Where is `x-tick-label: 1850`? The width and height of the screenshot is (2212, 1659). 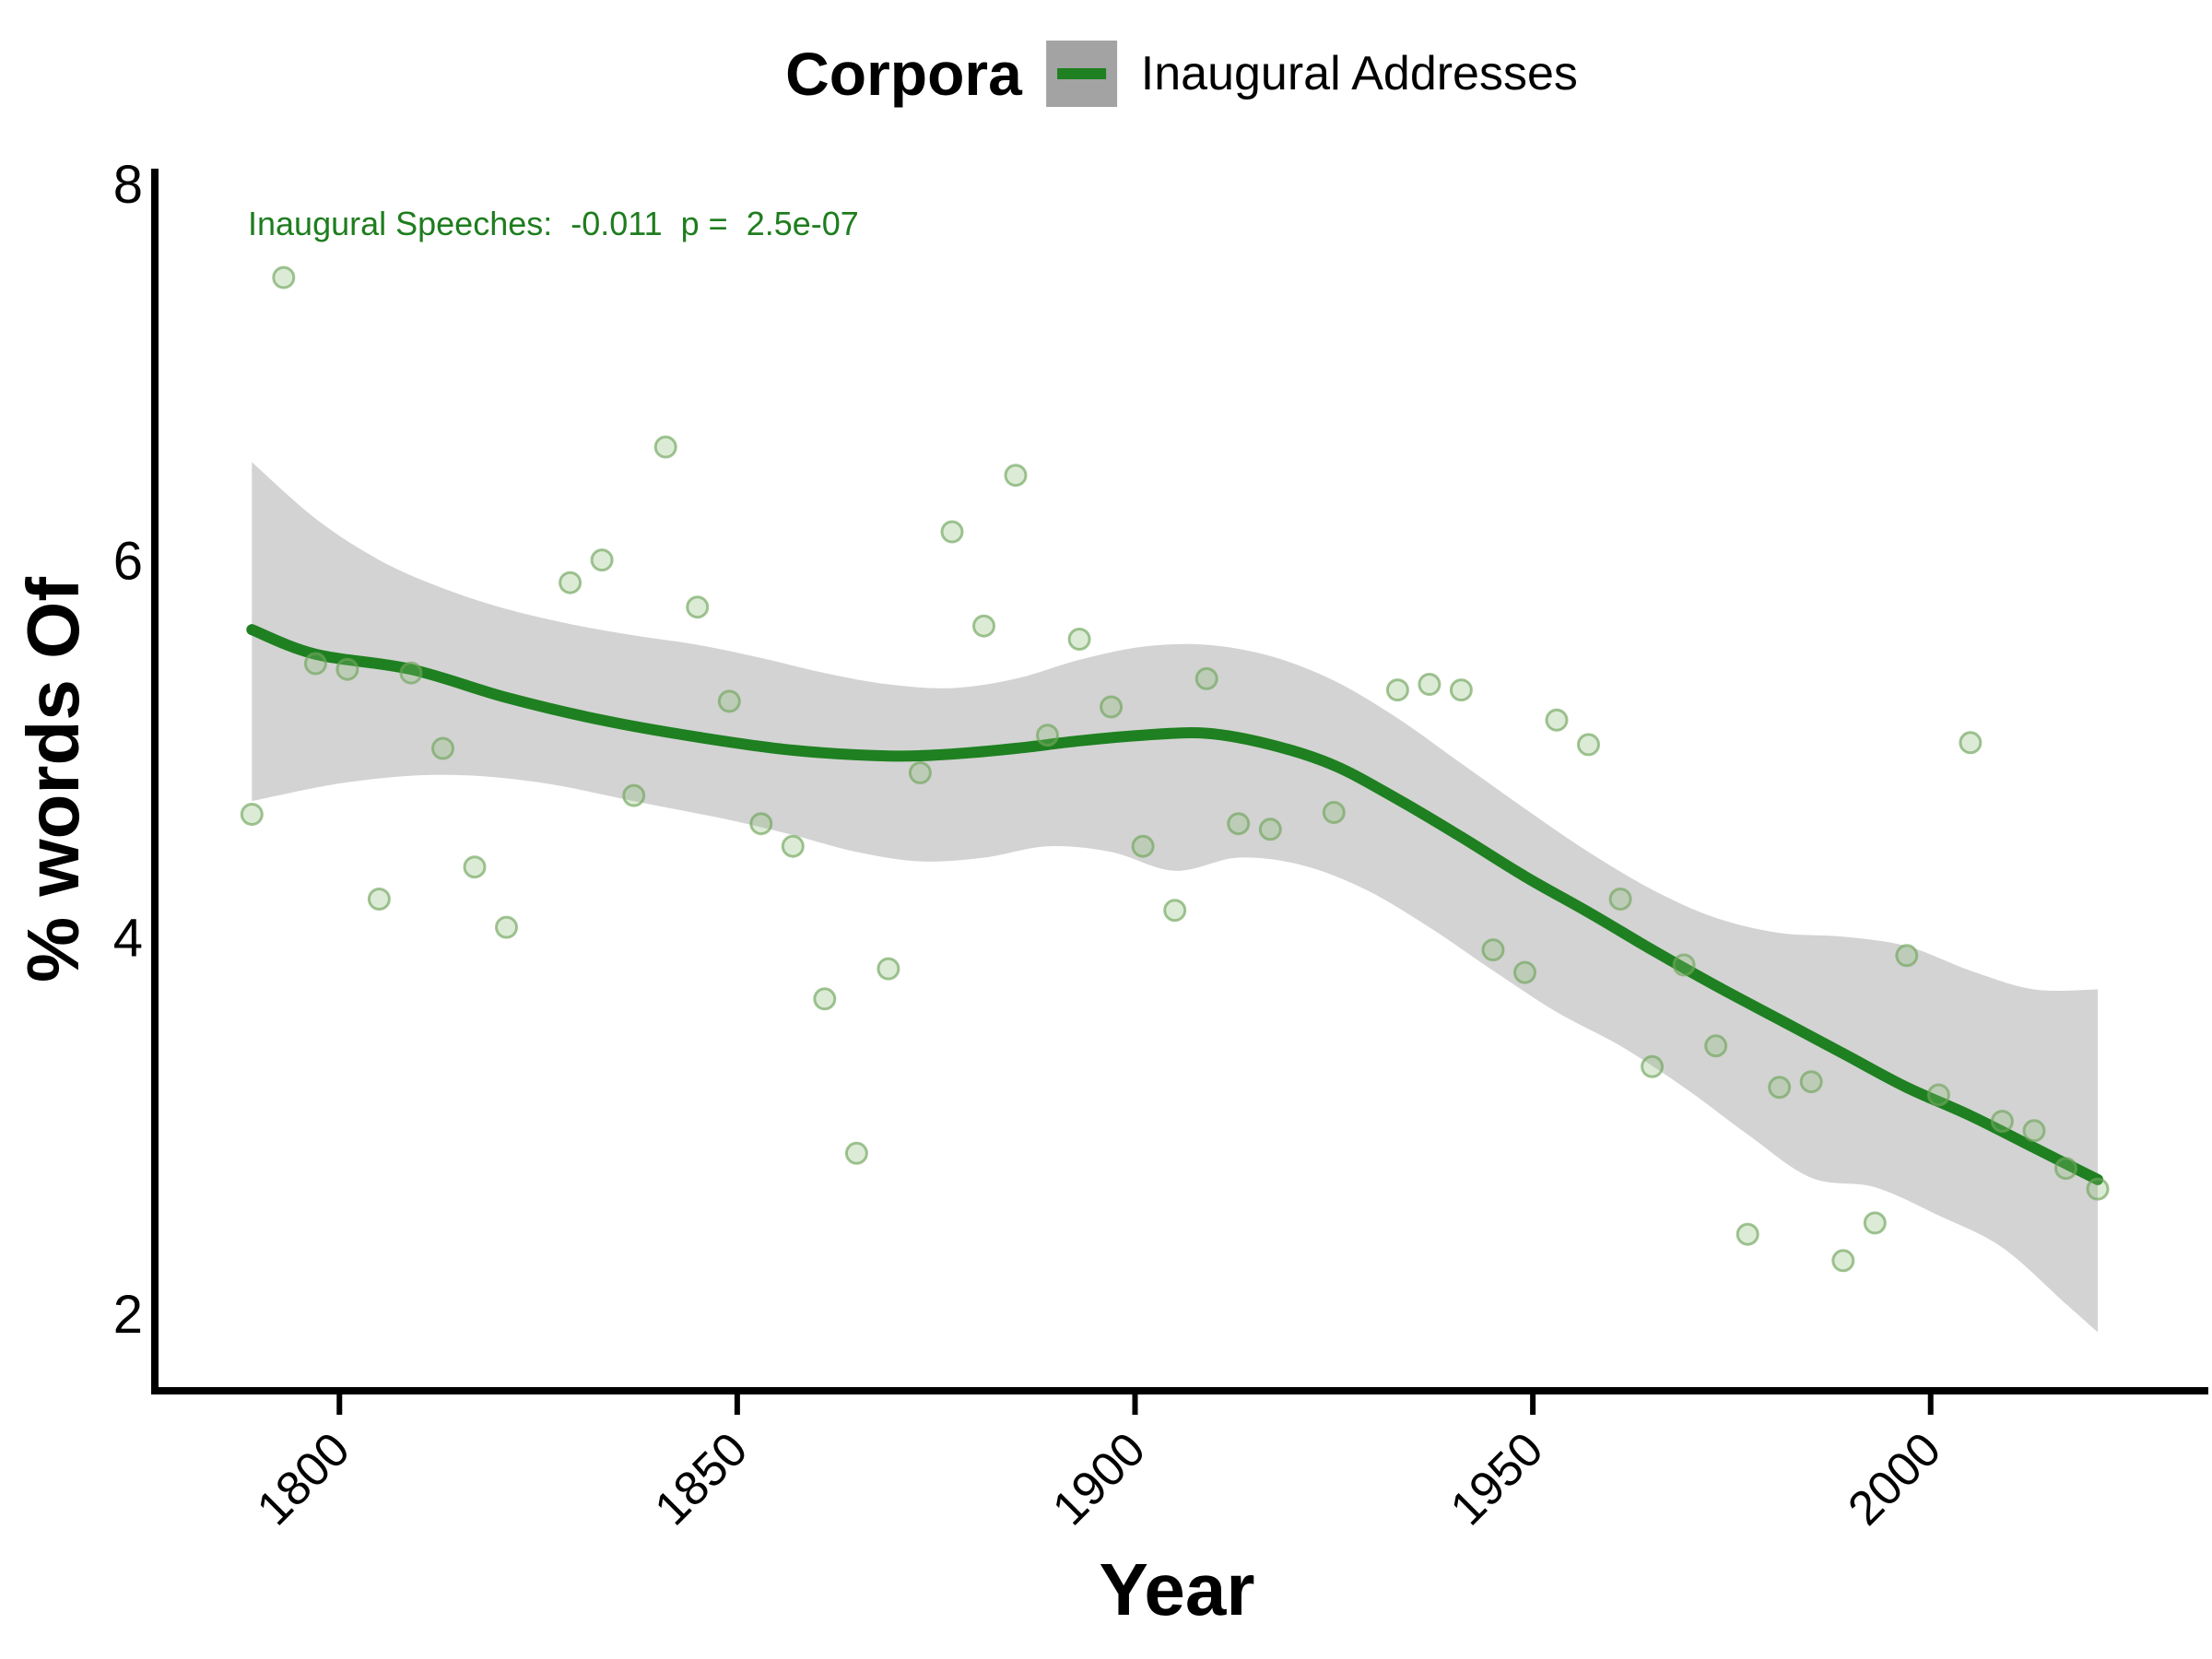
x-tick-label: 1850 is located at coordinates (702, 1478).